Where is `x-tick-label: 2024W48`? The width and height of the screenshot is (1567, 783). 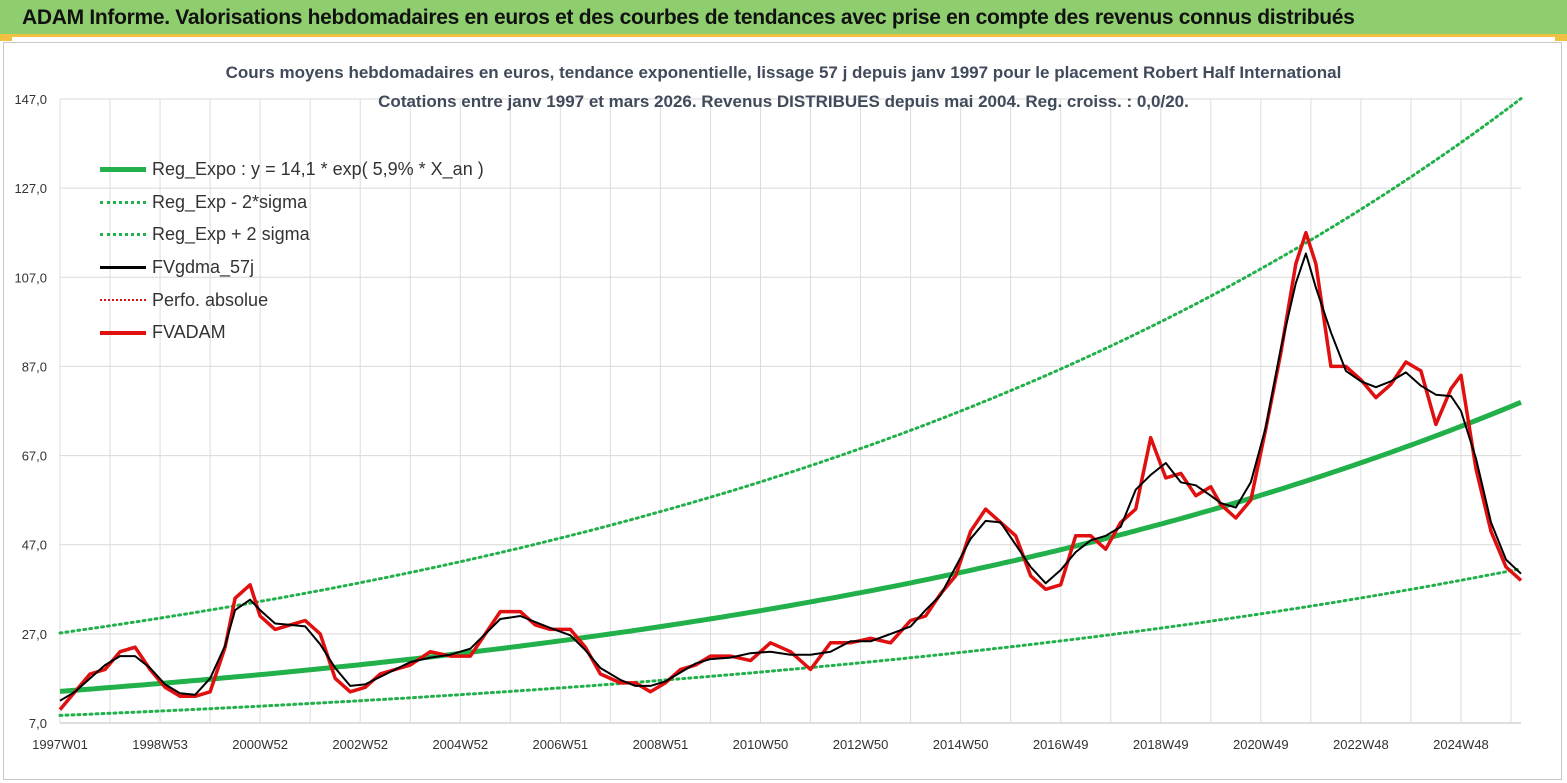 x-tick-label: 2024W48 is located at coordinates (1461, 744).